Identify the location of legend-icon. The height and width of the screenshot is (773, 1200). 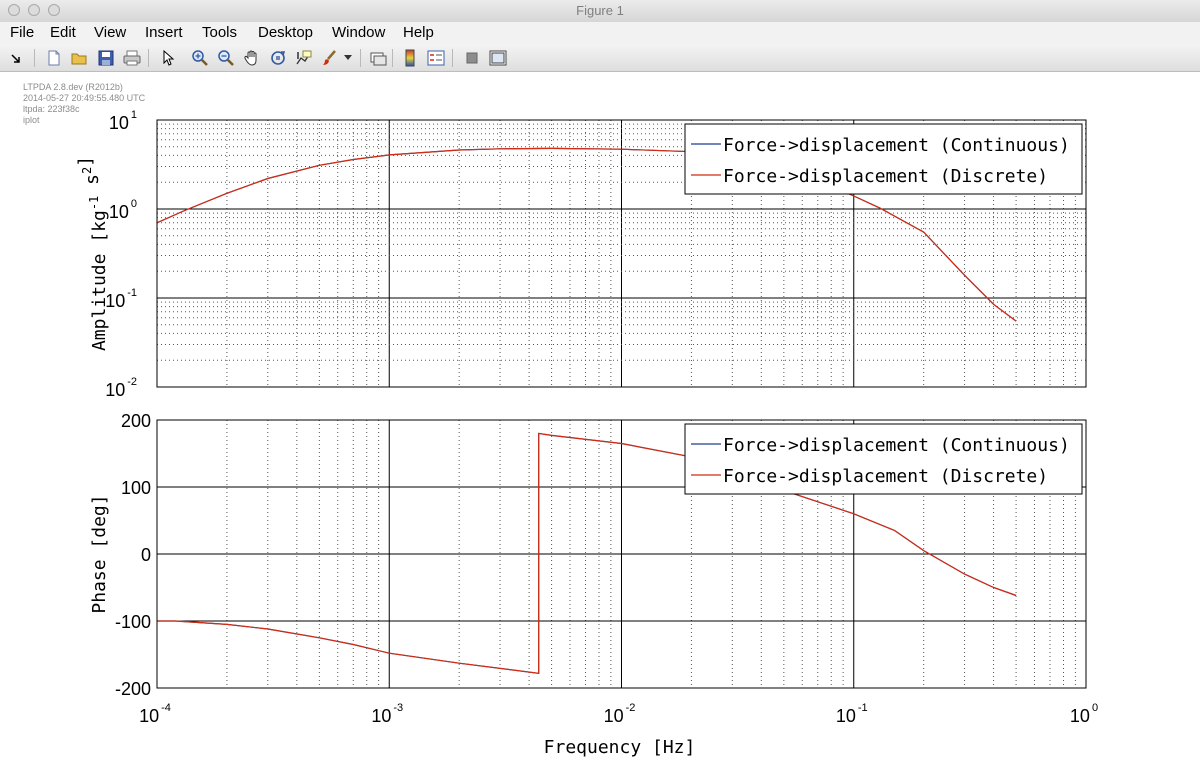
(436, 58).